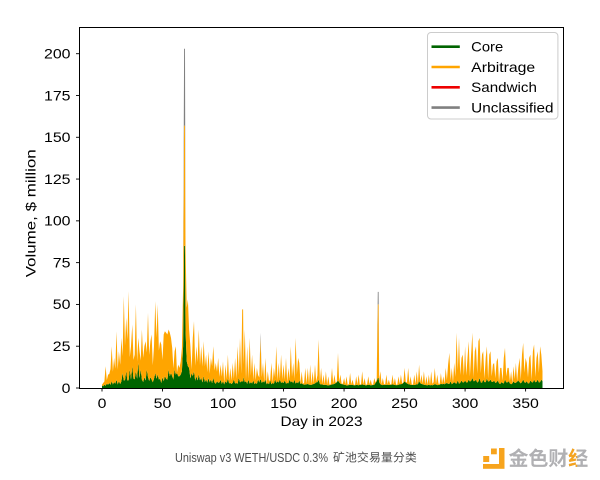 The height and width of the screenshot is (480, 600). What do you see at coordinates (465, 403) in the screenshot?
I see `svg-text: 300` at bounding box center [465, 403].